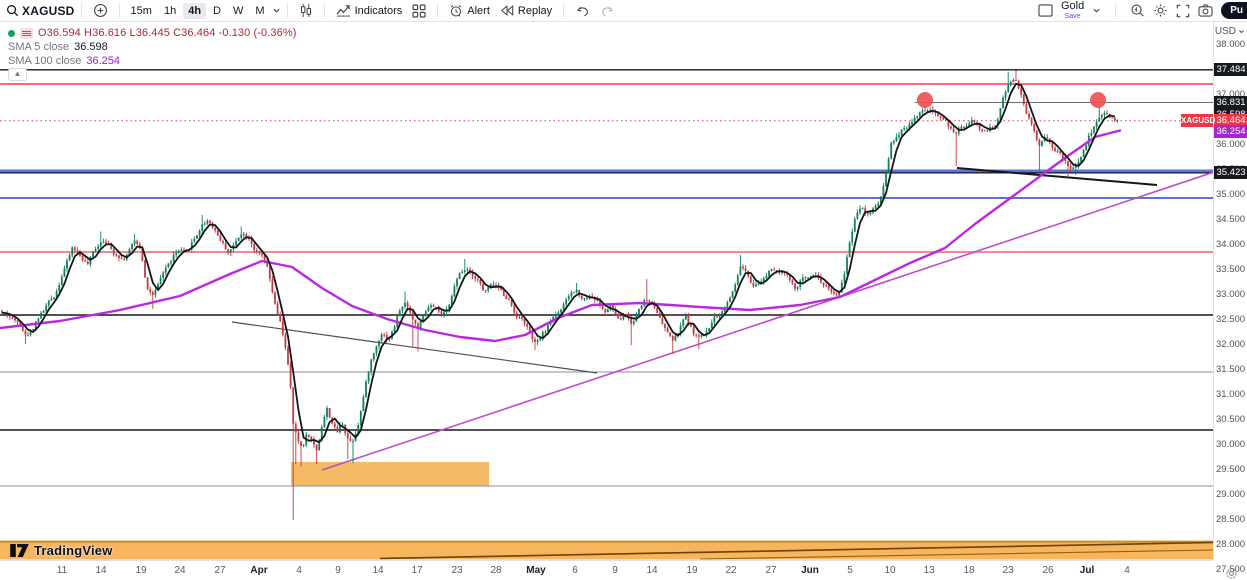 Image resolution: width=1247 pixels, height=580 pixels. I want to click on time-tick: 17, so click(417, 570).